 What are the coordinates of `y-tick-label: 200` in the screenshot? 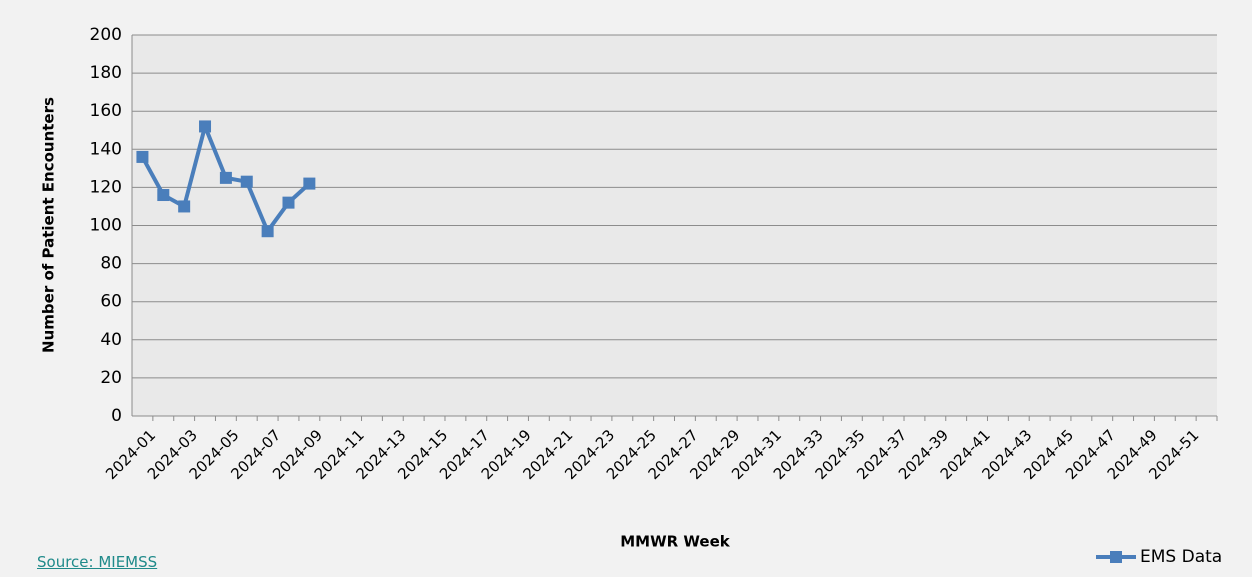 It's located at (106, 35).